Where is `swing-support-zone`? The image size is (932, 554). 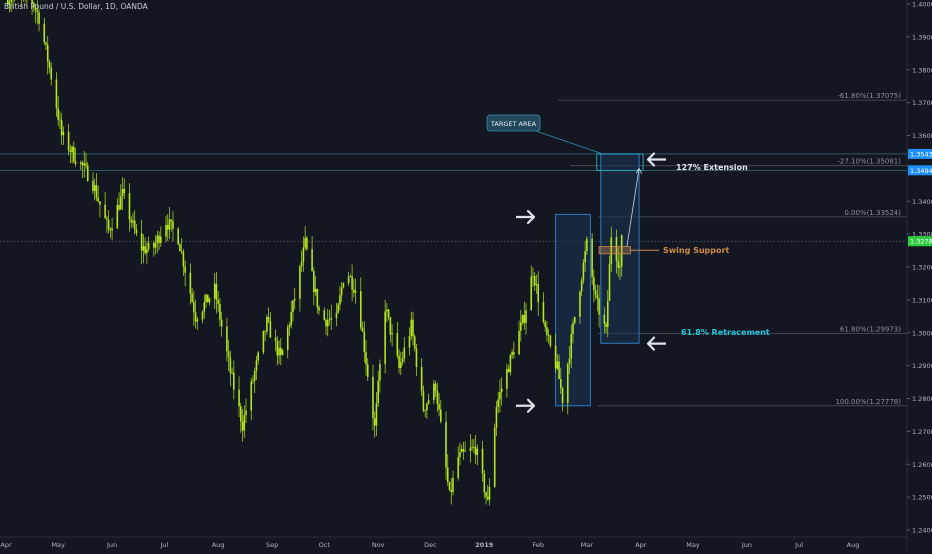 swing-support-zone is located at coordinates (614, 250).